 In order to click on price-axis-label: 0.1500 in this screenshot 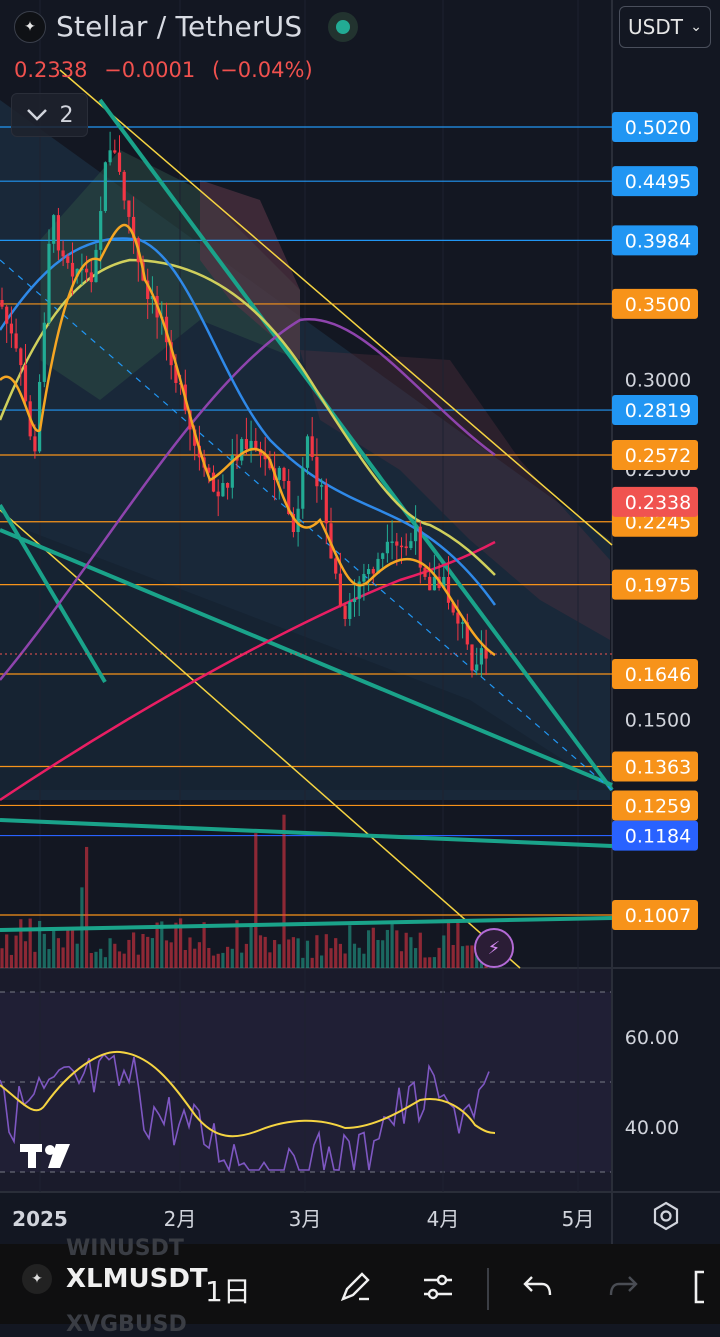, I will do `click(658, 721)`.